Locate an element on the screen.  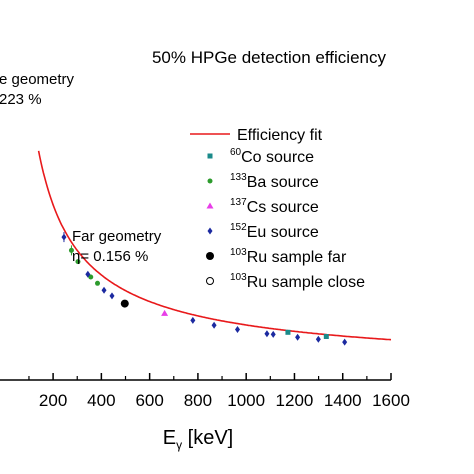
data-points is located at coordinates (204, 289).